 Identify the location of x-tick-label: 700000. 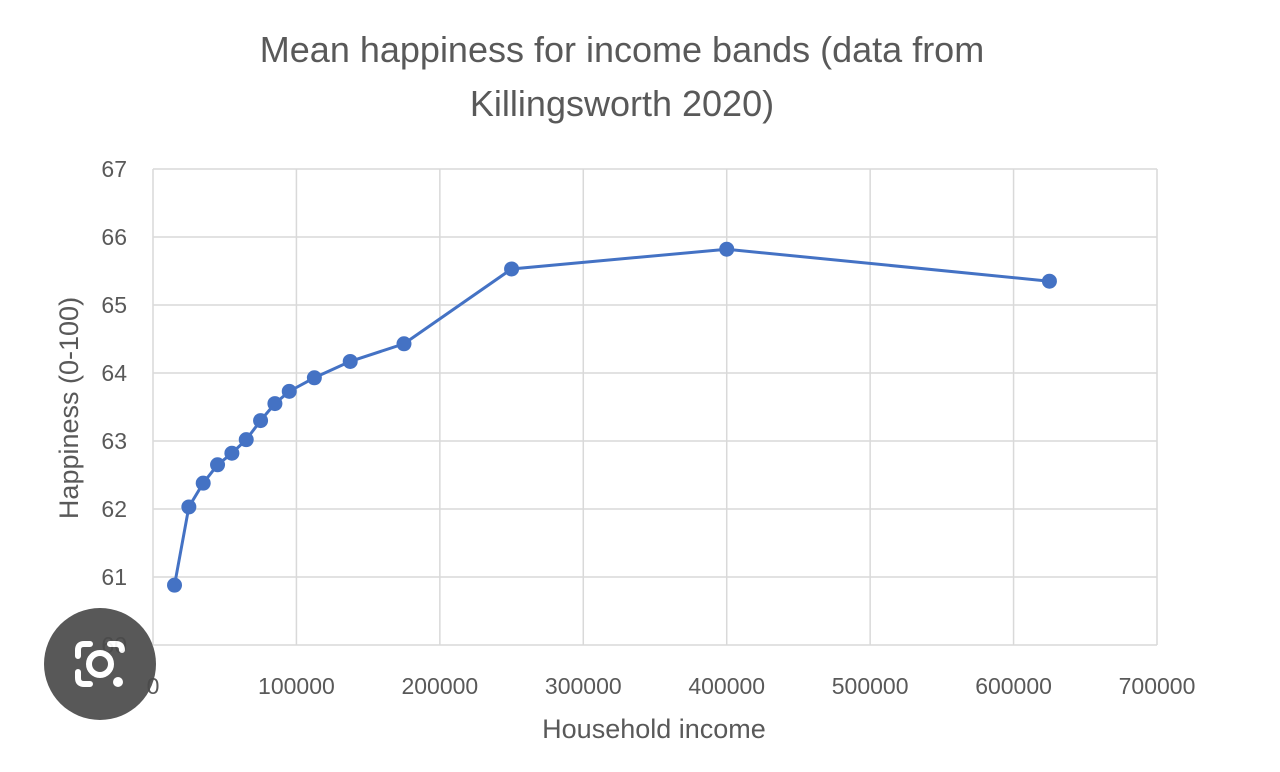
(1157, 686).